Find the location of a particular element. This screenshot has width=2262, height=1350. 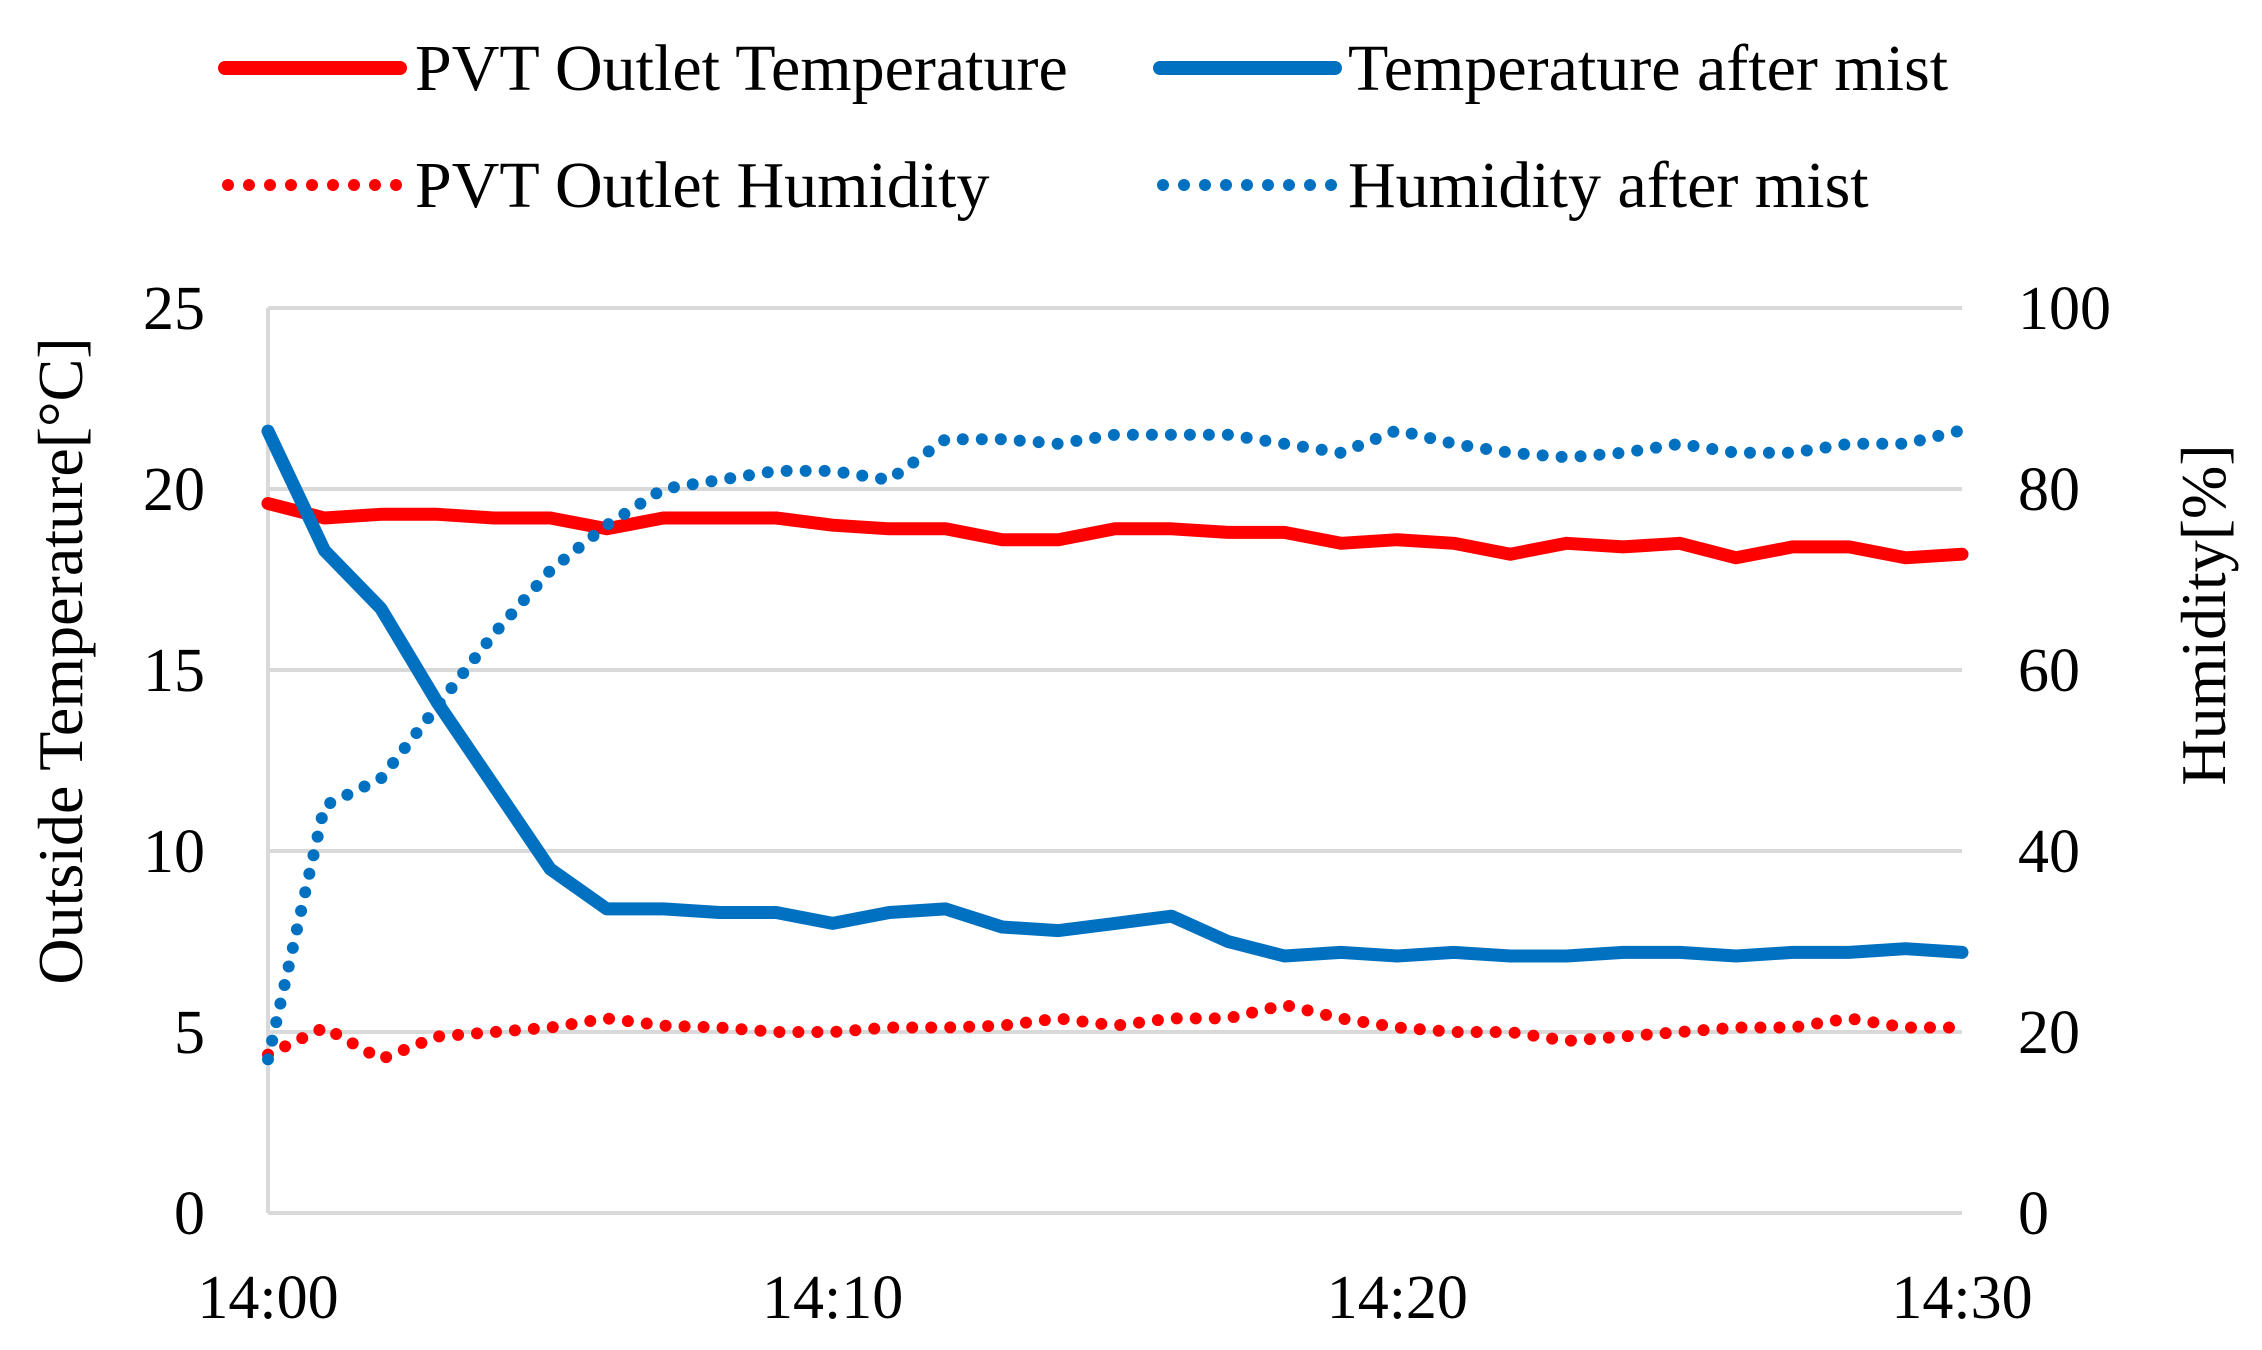

series-line-pvt-outlet-humidity is located at coordinates (1115, 1032).